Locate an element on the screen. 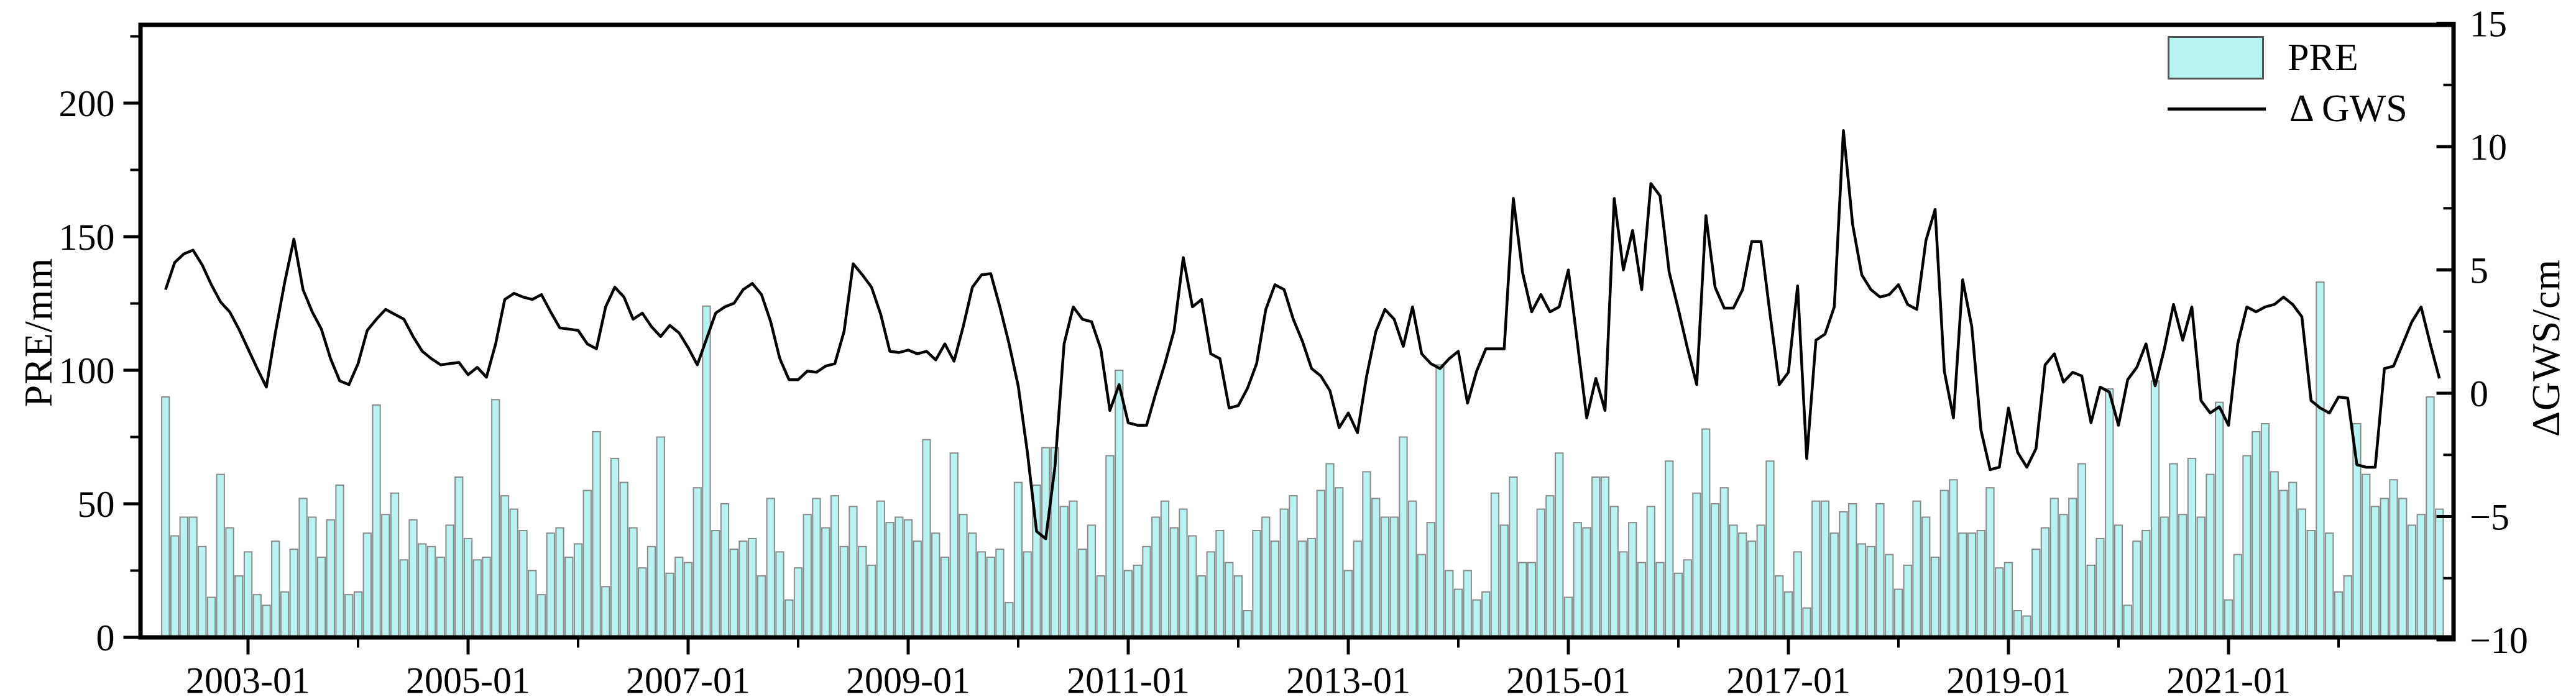 This screenshot has height=697, width=2576. right-tick-label: 5 is located at coordinates (2479, 270).